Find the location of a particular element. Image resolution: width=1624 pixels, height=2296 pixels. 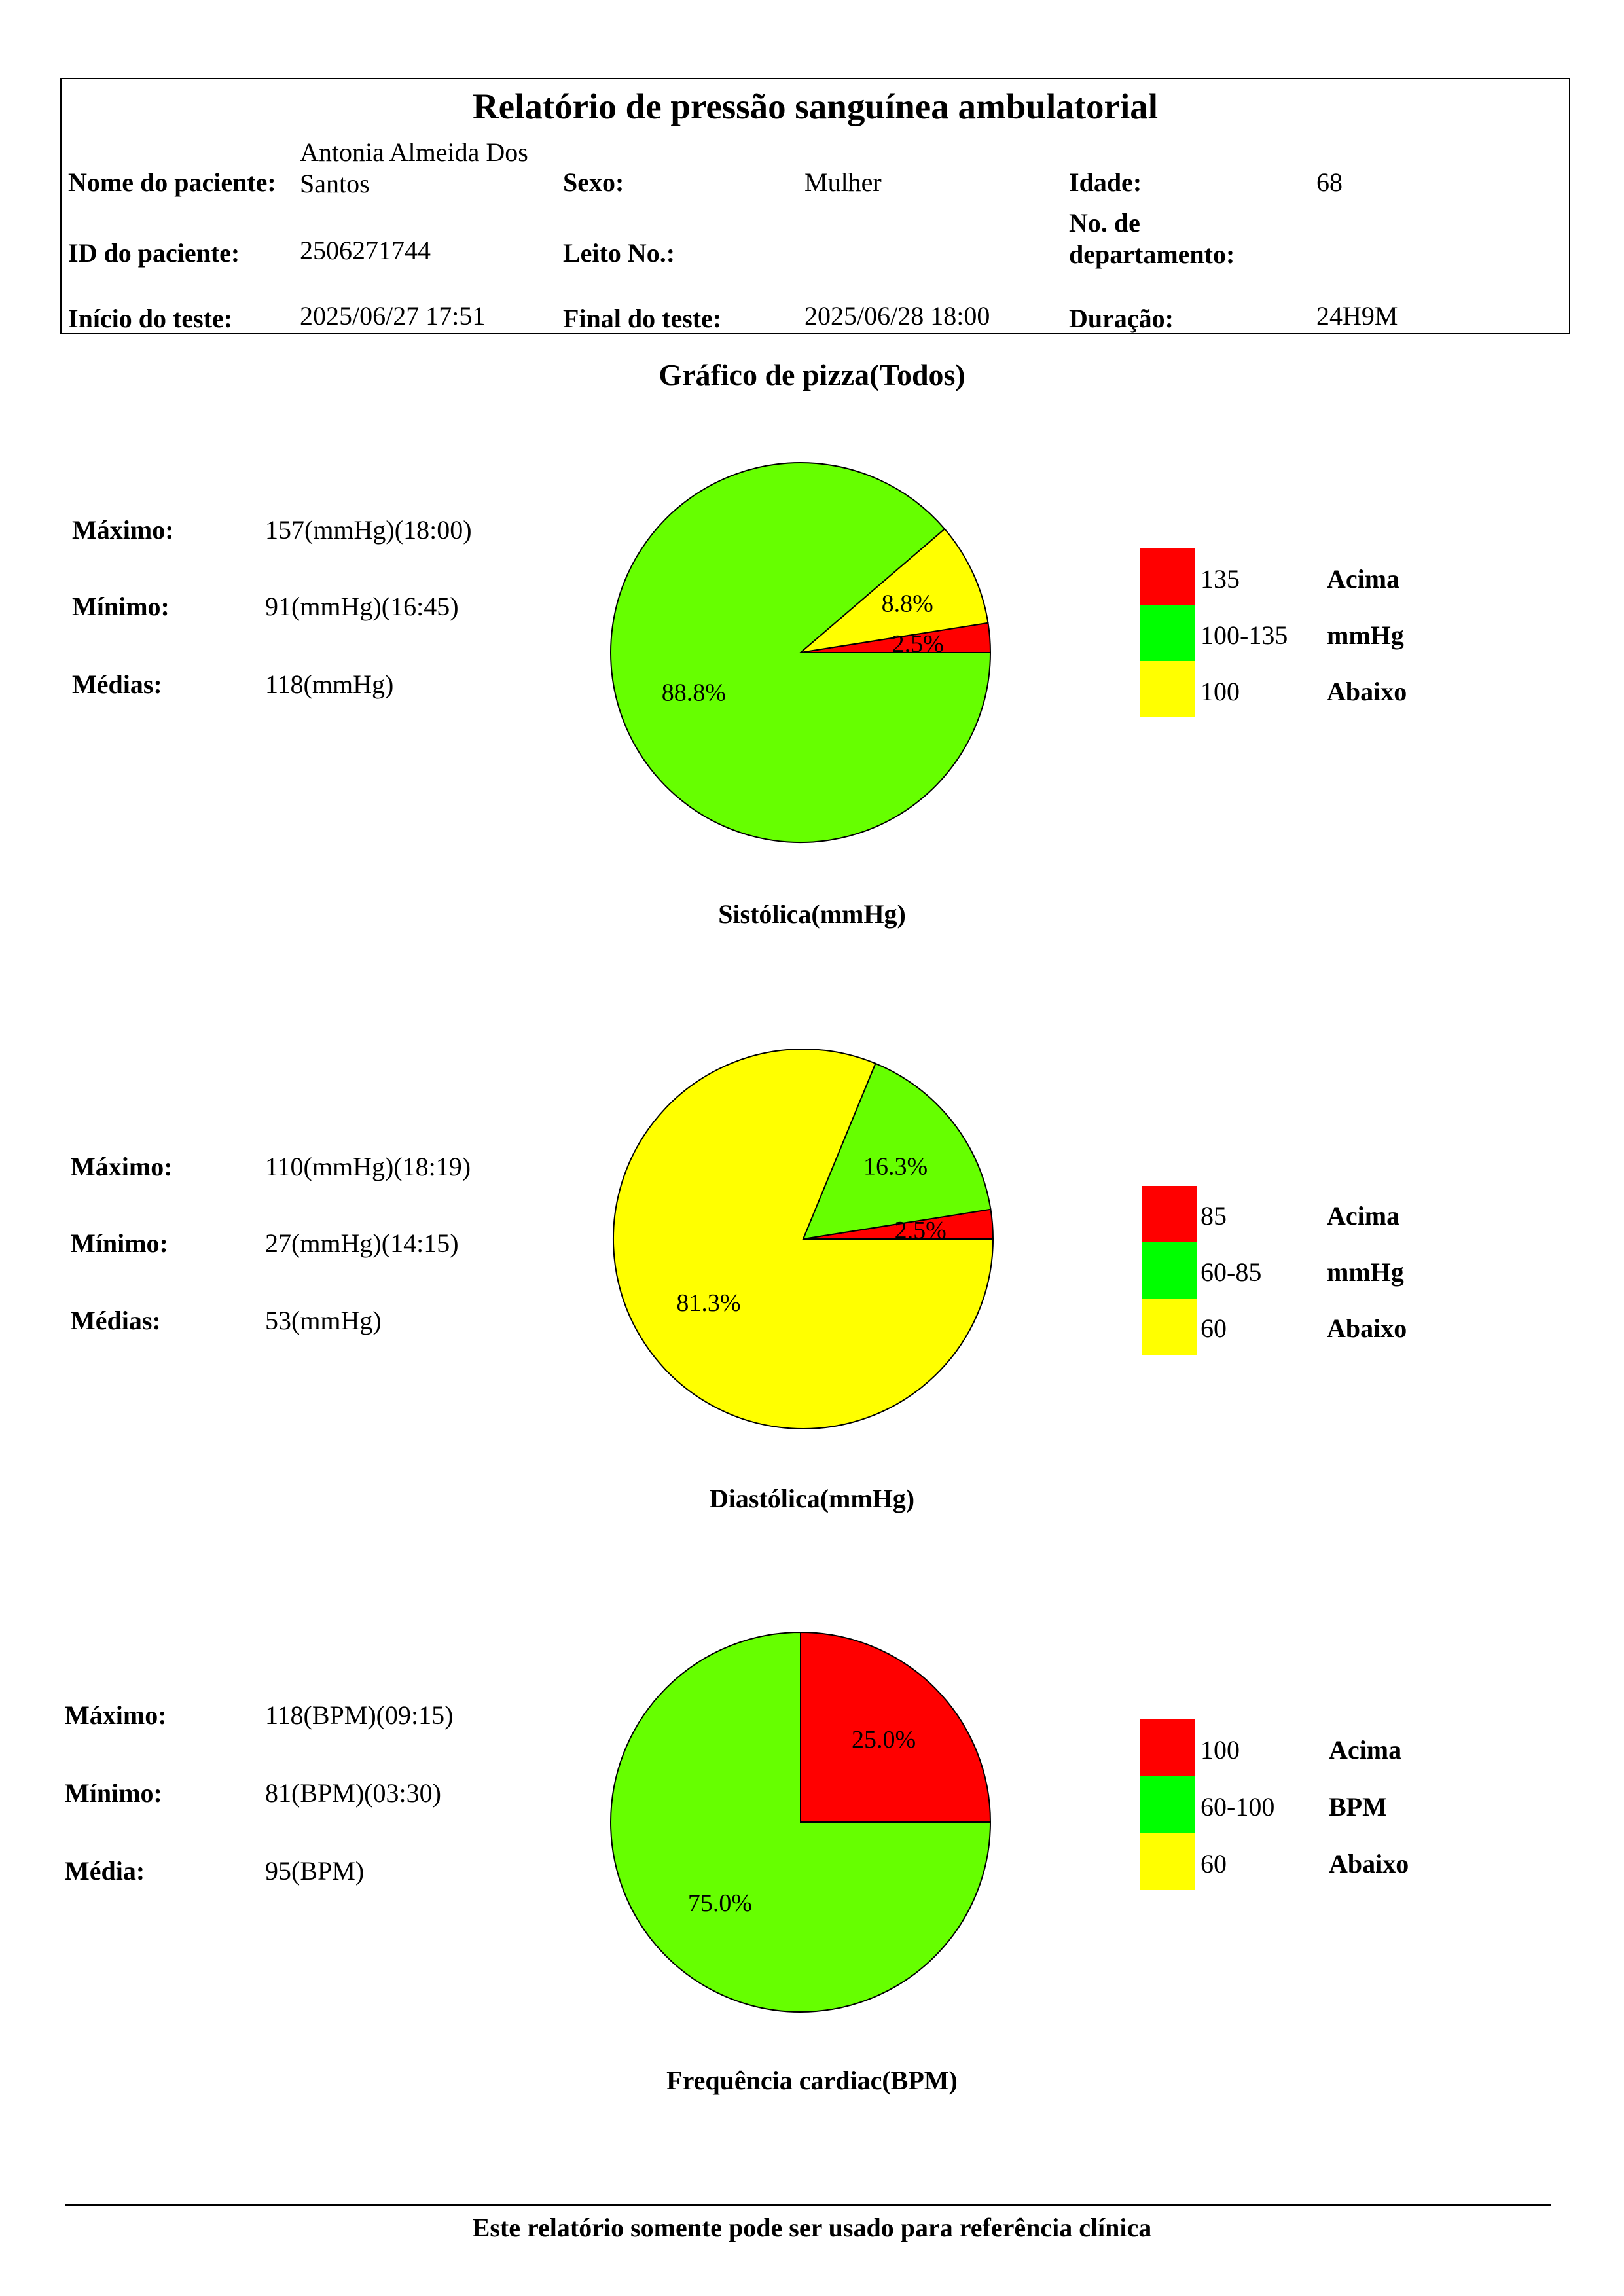

diastolic-pie-chart: 2.5% 16.3% 81.3% is located at coordinates (803, 1239).